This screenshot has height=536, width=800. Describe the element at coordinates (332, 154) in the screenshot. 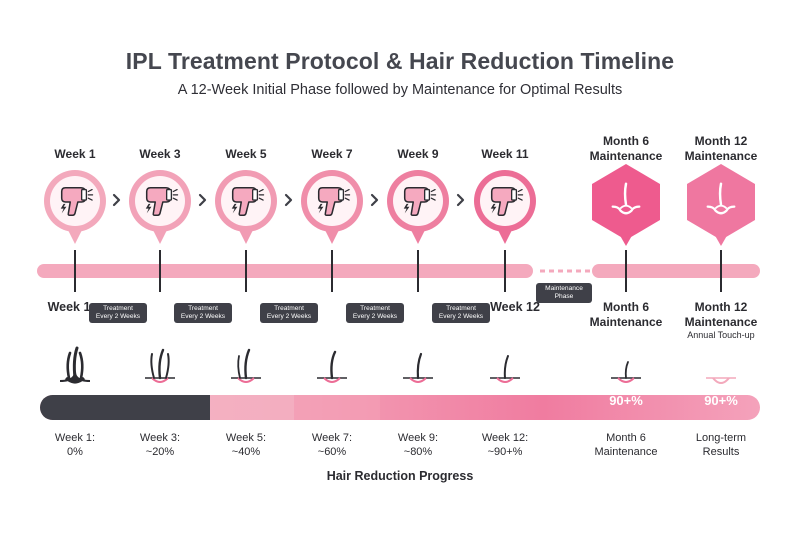

I see `top-label-week-7: Week 7` at that location.